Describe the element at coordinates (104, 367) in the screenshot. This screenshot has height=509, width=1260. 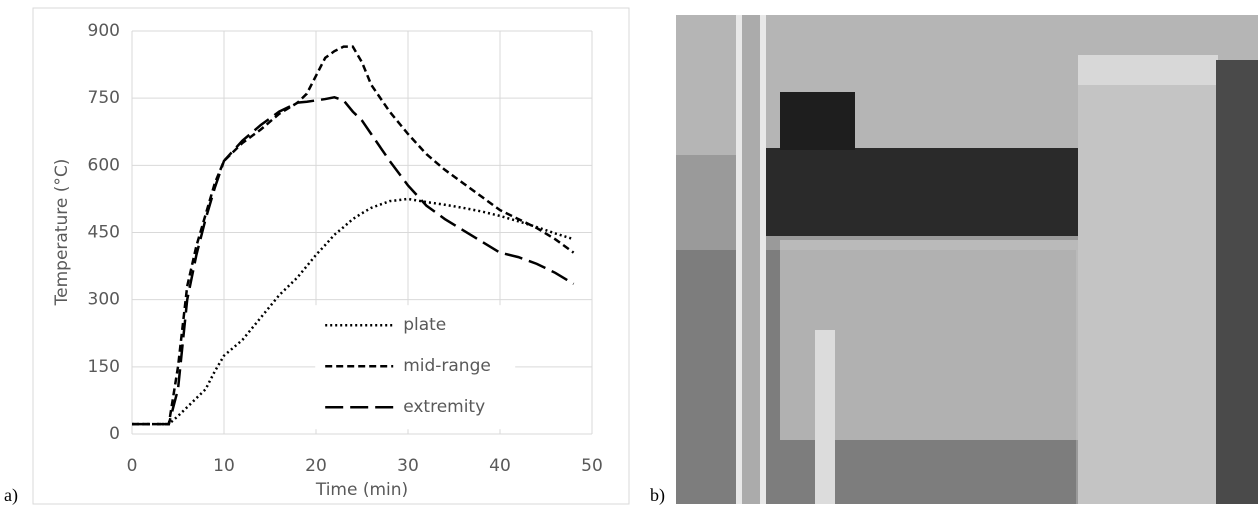
I see `y-tick-label: 150` at that location.